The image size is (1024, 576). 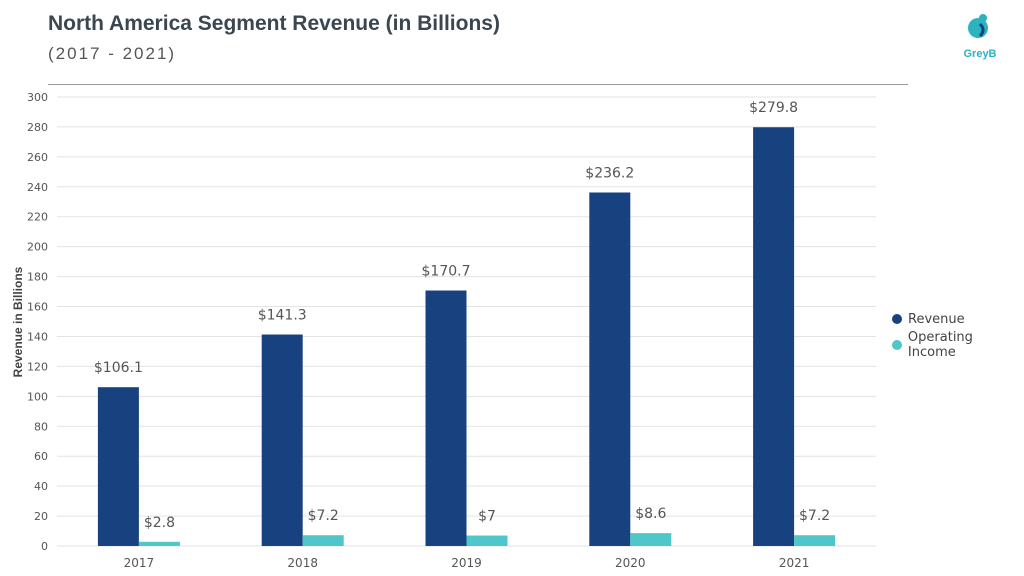 What do you see at coordinates (609, 173) in the screenshot?
I see `revenue-data-label: $236.2` at bounding box center [609, 173].